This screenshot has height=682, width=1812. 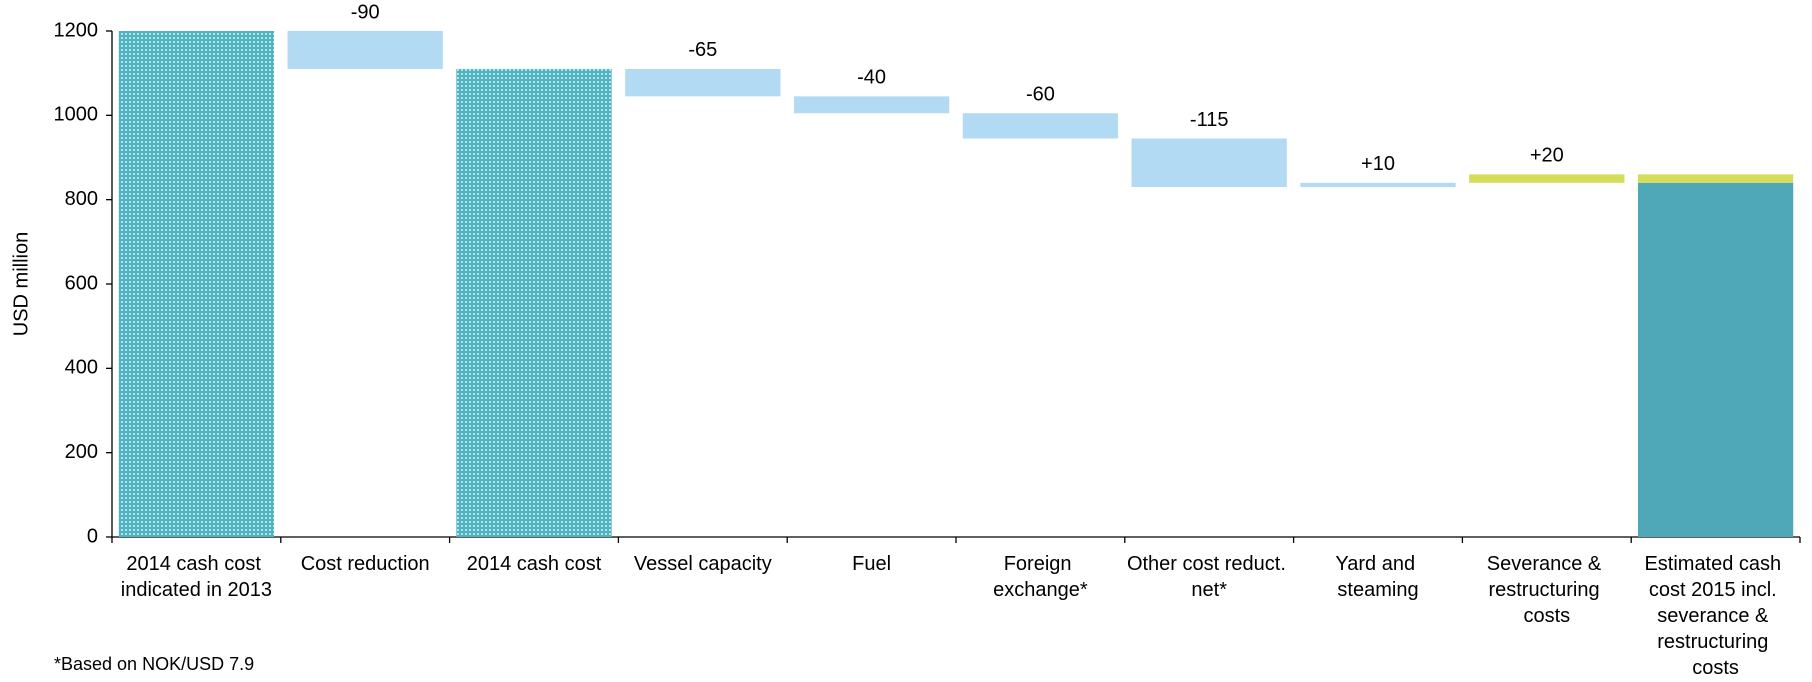 I want to click on value-label: +20, so click(x=1547, y=156).